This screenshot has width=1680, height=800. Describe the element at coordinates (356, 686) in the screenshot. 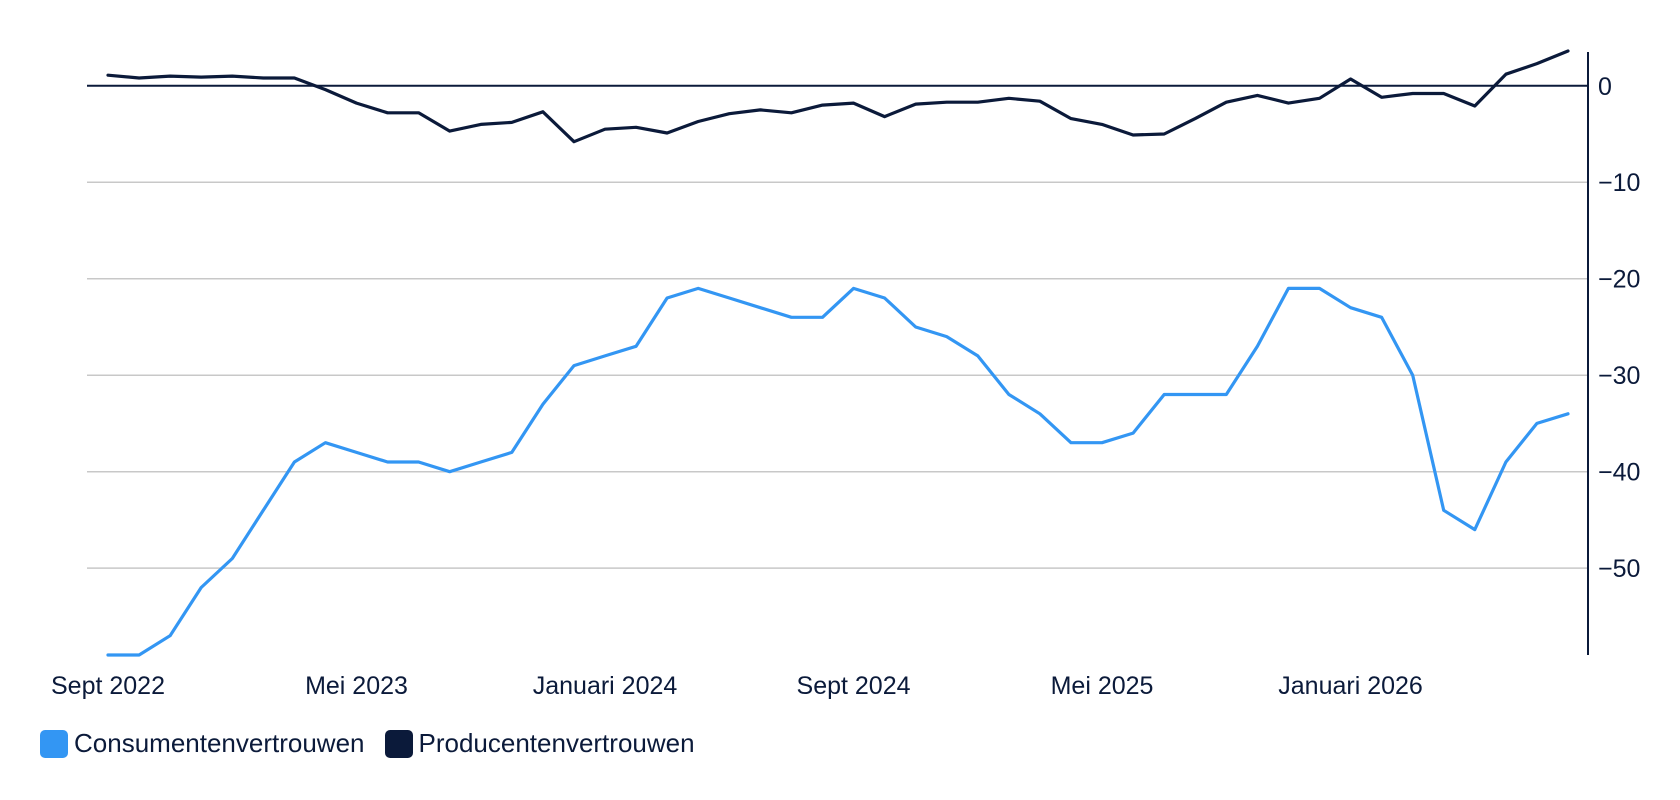

I see `x-tick-label: Mei 2023` at that location.